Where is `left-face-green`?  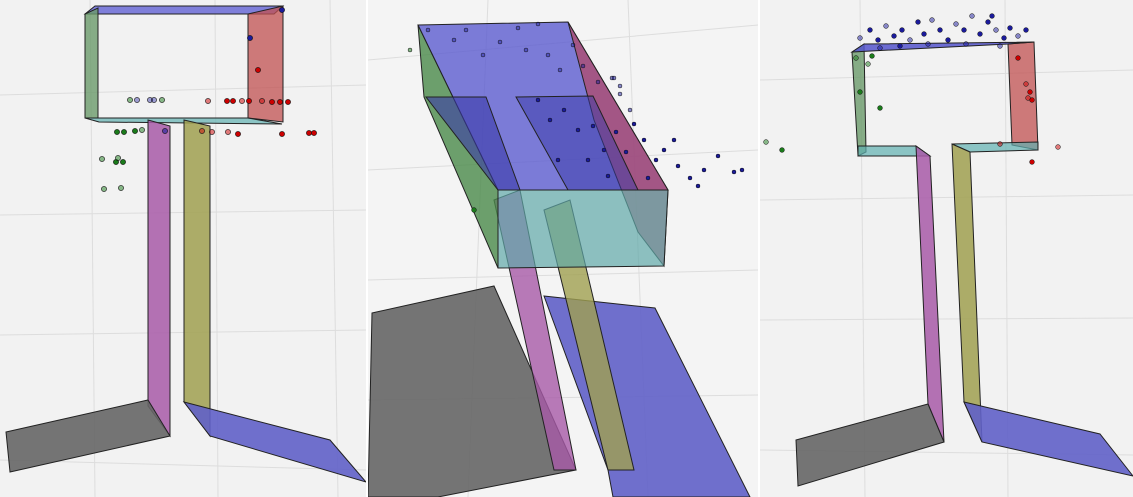 left-face-green is located at coordinates (91, 63).